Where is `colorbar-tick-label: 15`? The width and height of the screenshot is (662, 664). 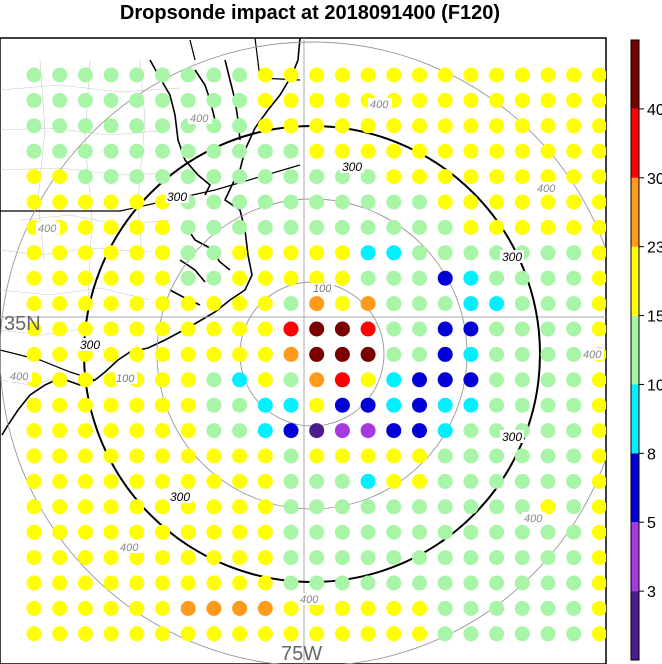
colorbar-tick-label: 15 is located at coordinates (654, 317).